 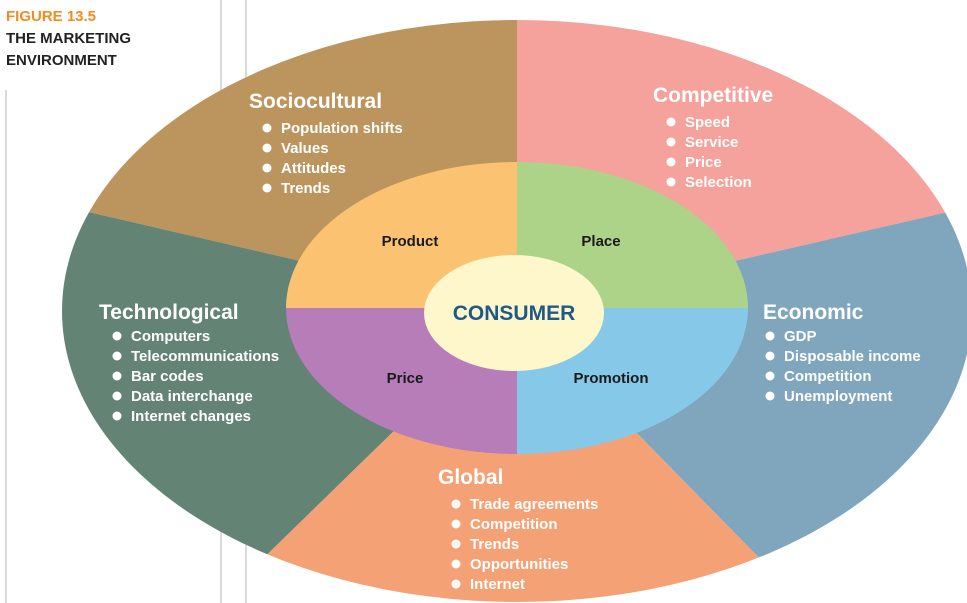 I want to click on promotion-label: Promotion, so click(x=611, y=378).